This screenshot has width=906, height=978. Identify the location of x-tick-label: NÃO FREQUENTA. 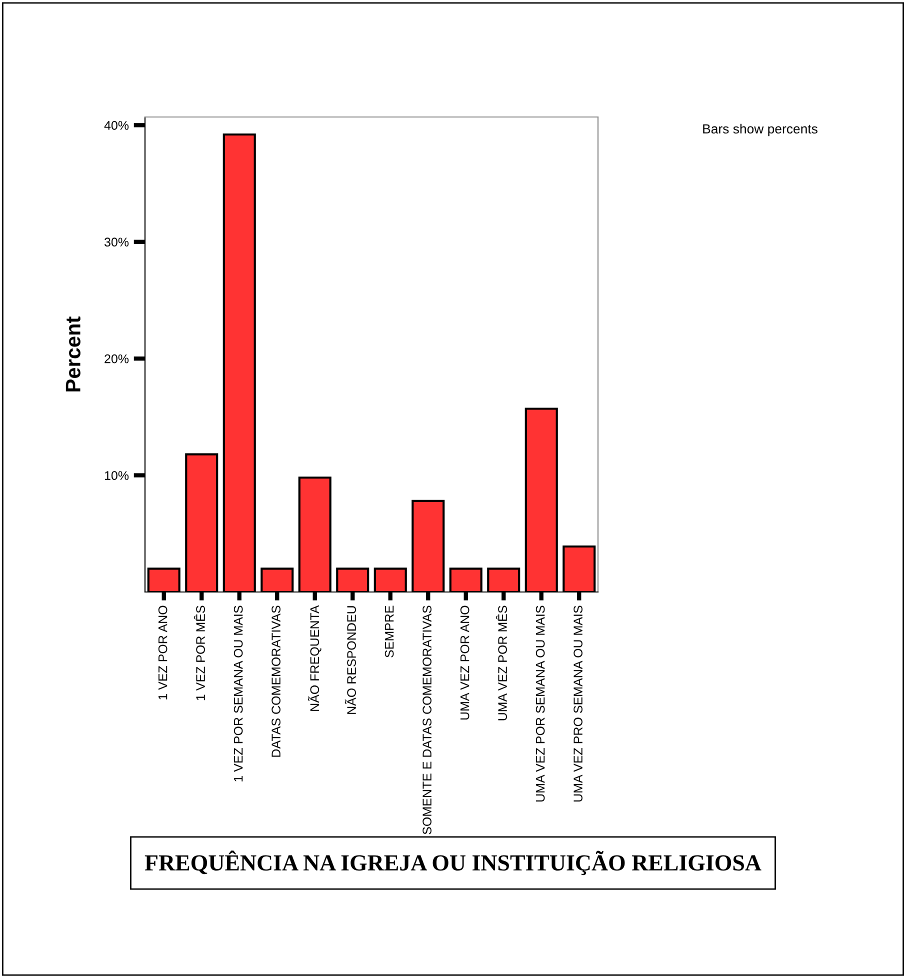
(315, 658).